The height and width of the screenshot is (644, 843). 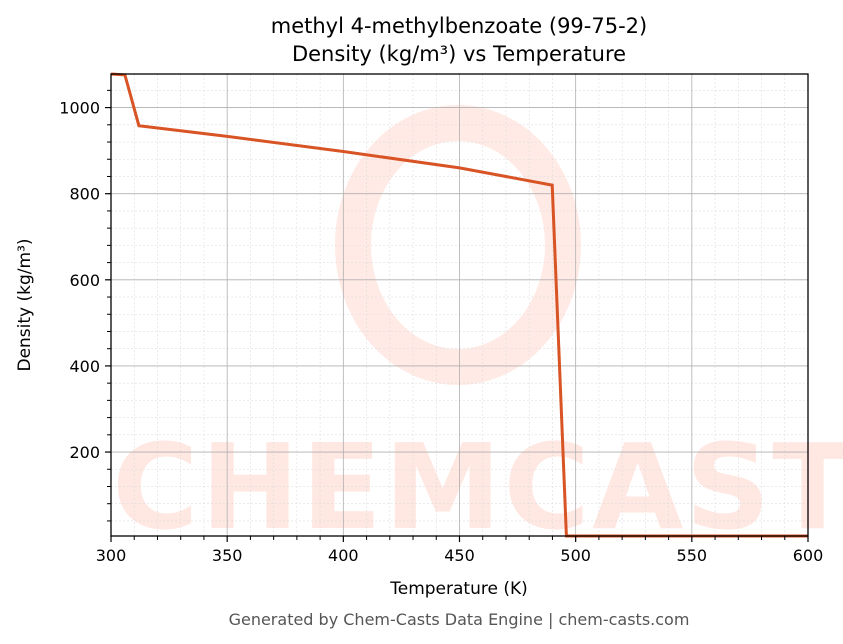 What do you see at coordinates (459, 54) in the screenshot?
I see `chart-subtitle: Density (kg/m³) vs Temperature` at bounding box center [459, 54].